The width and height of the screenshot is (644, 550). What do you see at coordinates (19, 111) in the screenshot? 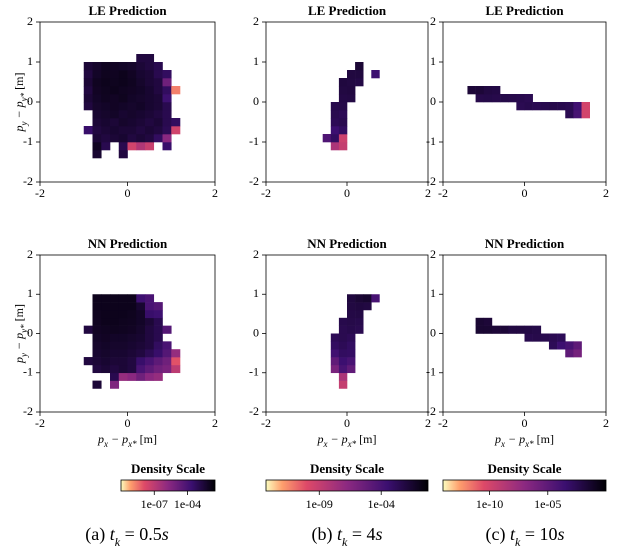
I see `y-axis-label-part: − p` at bounding box center [19, 111].